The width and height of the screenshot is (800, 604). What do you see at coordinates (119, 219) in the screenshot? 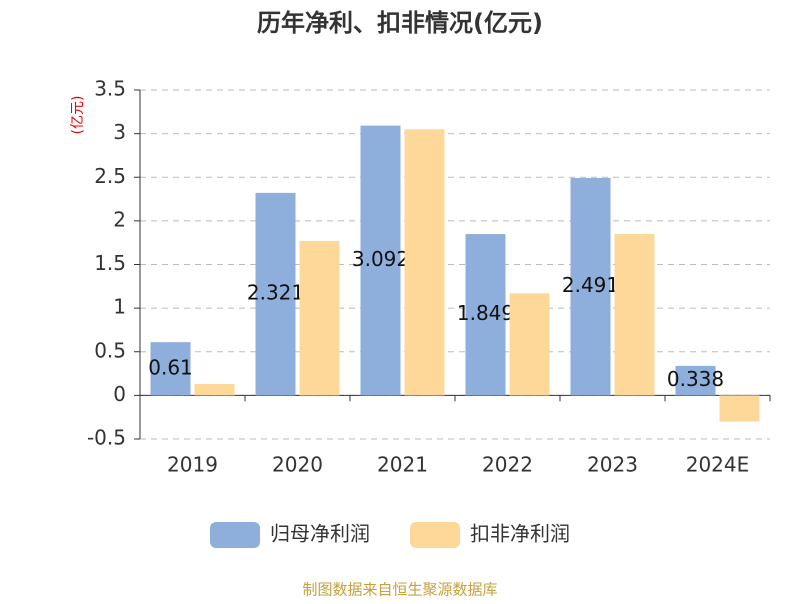
I see `y-tick-label: 2` at bounding box center [119, 219].